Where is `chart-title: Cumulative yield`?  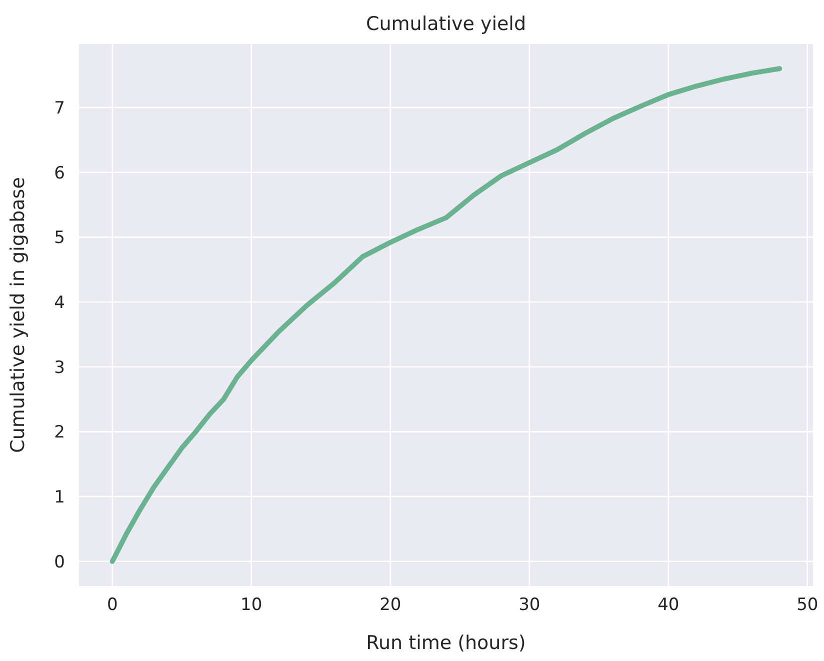
chart-title: Cumulative yield is located at coordinates (446, 24).